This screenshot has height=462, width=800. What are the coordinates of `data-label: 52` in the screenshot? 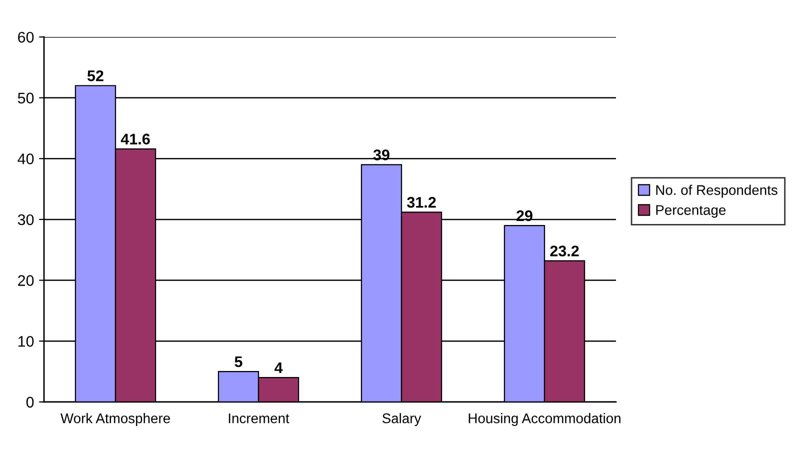 It's located at (95, 76).